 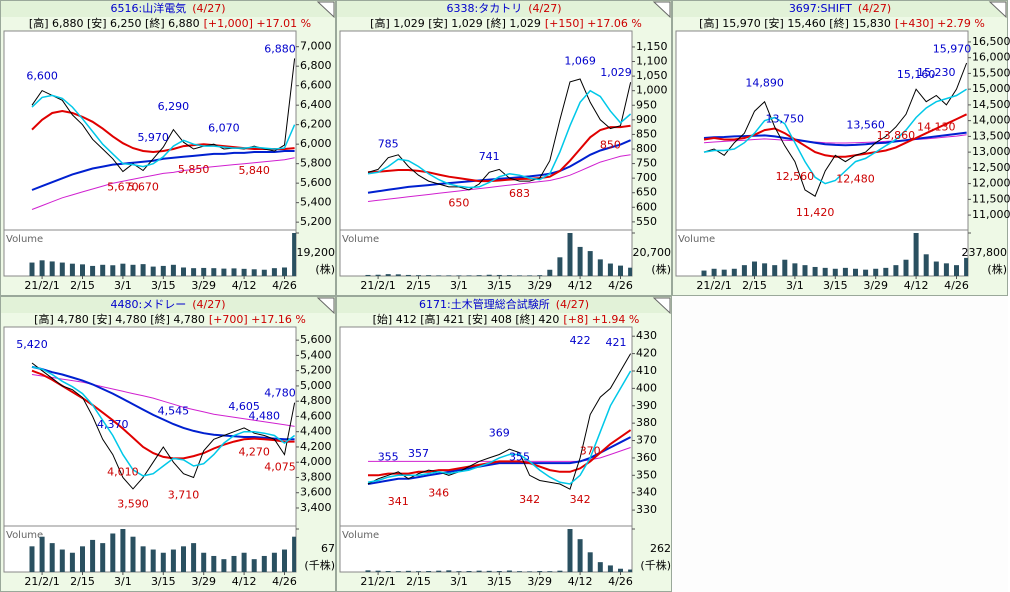 I want to click on price-annotation: 14,890, so click(x=764, y=83).